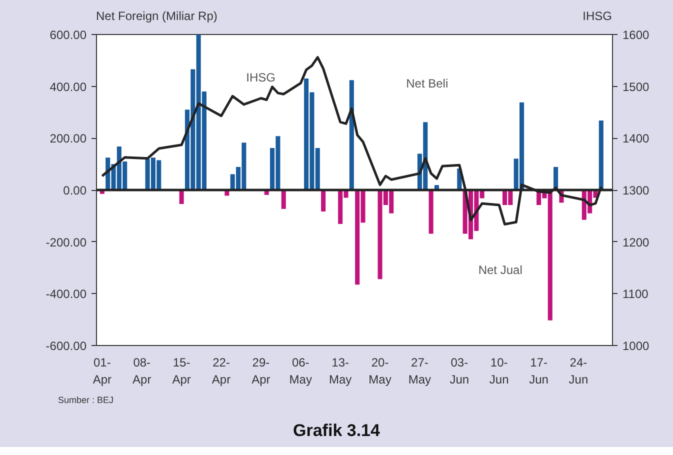  What do you see at coordinates (636, 191) in the screenshot?
I see `y2-tick-label: 1300` at bounding box center [636, 191].